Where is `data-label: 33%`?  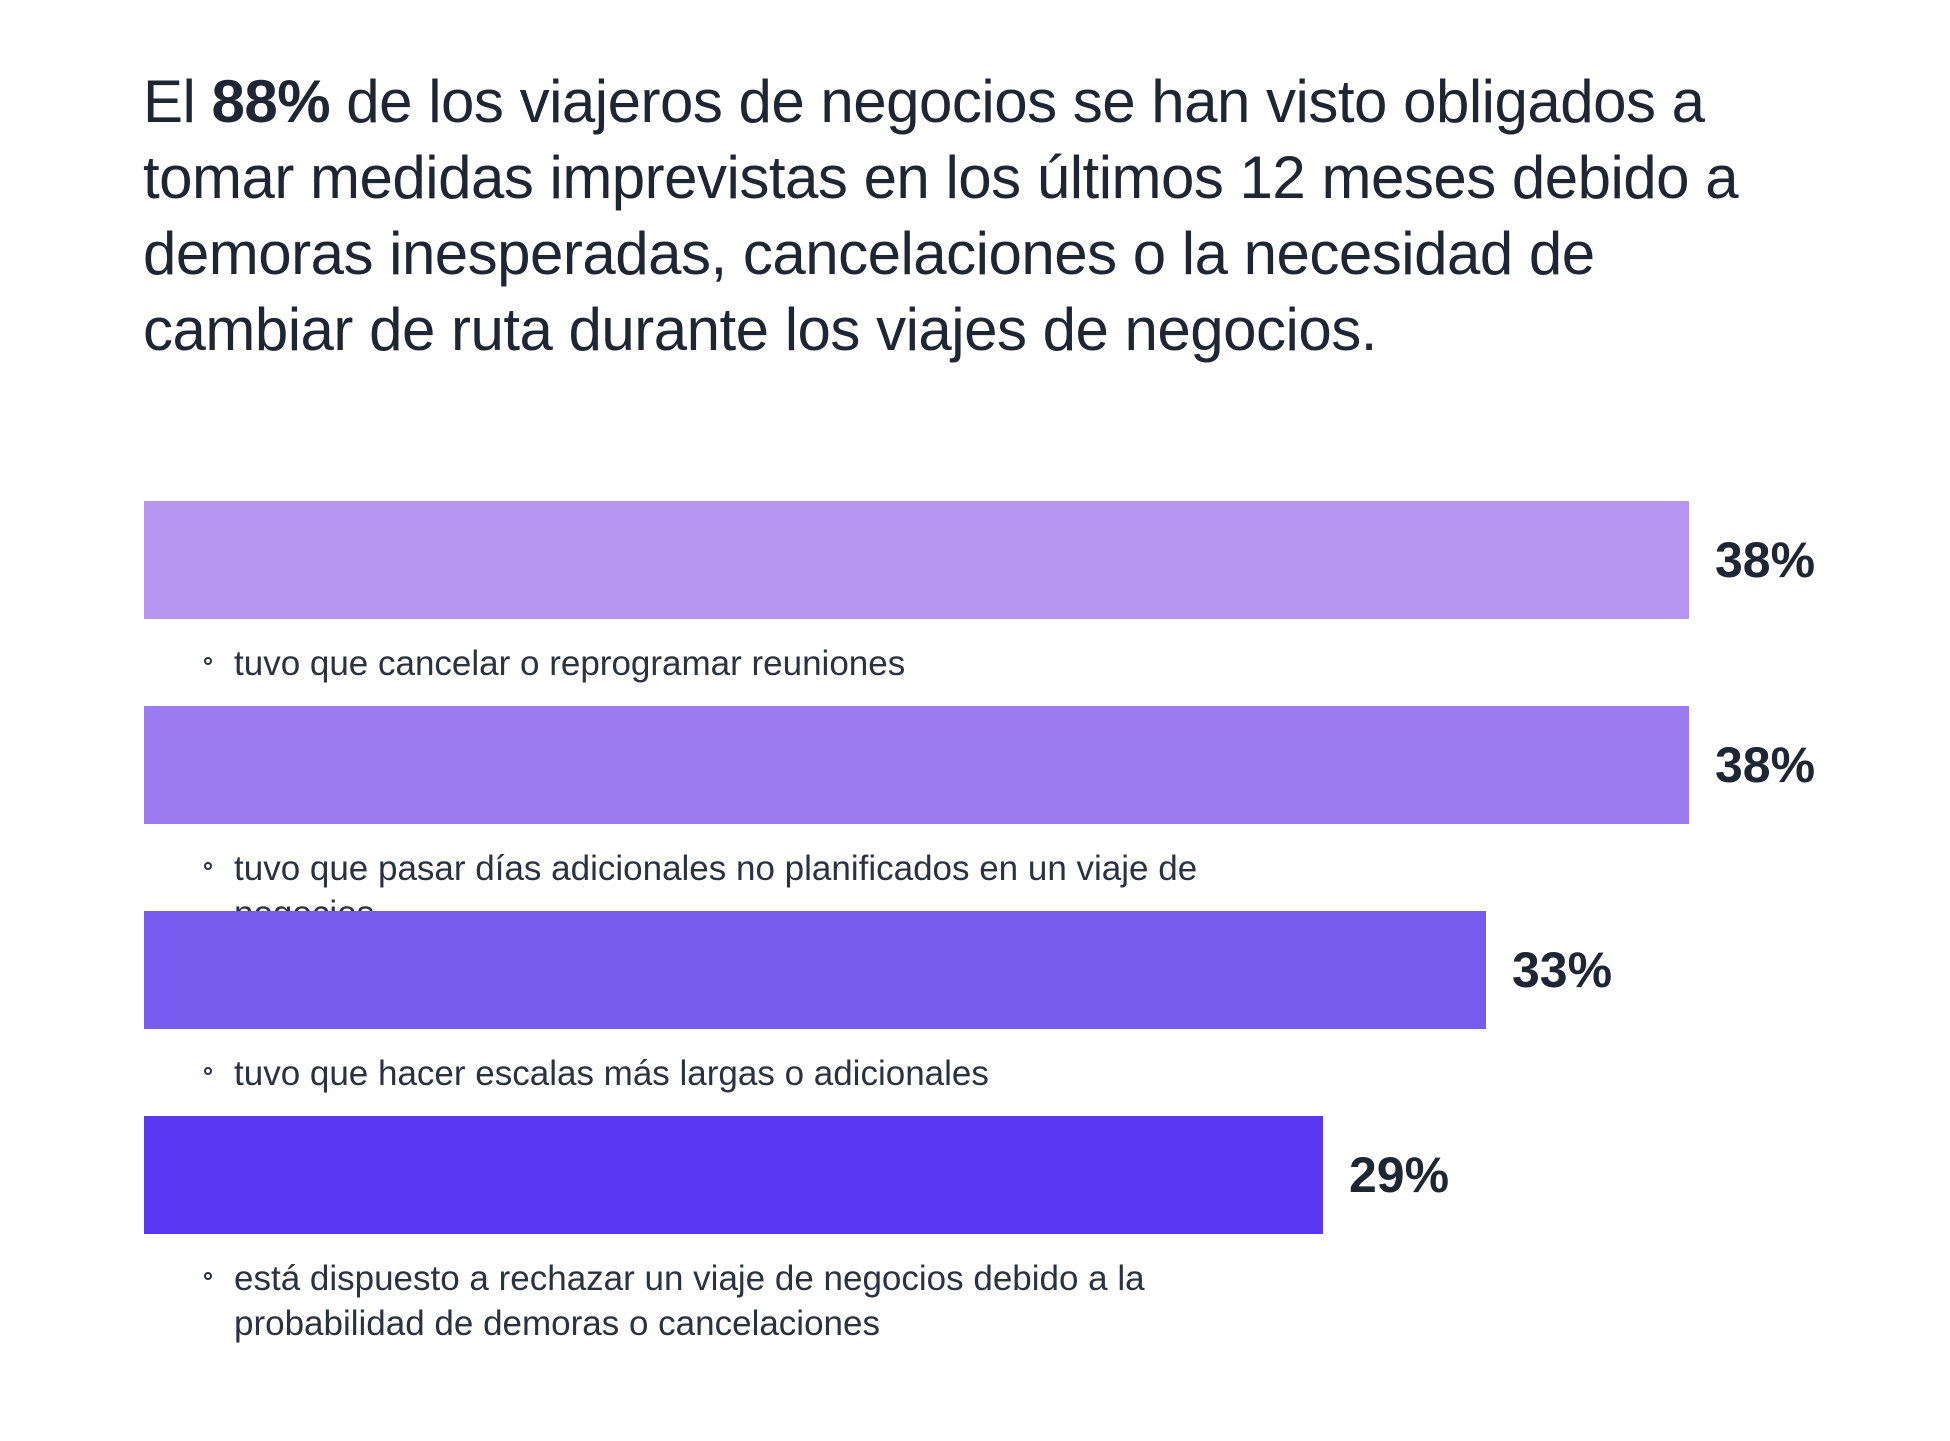 data-label: 33% is located at coordinates (1562, 970).